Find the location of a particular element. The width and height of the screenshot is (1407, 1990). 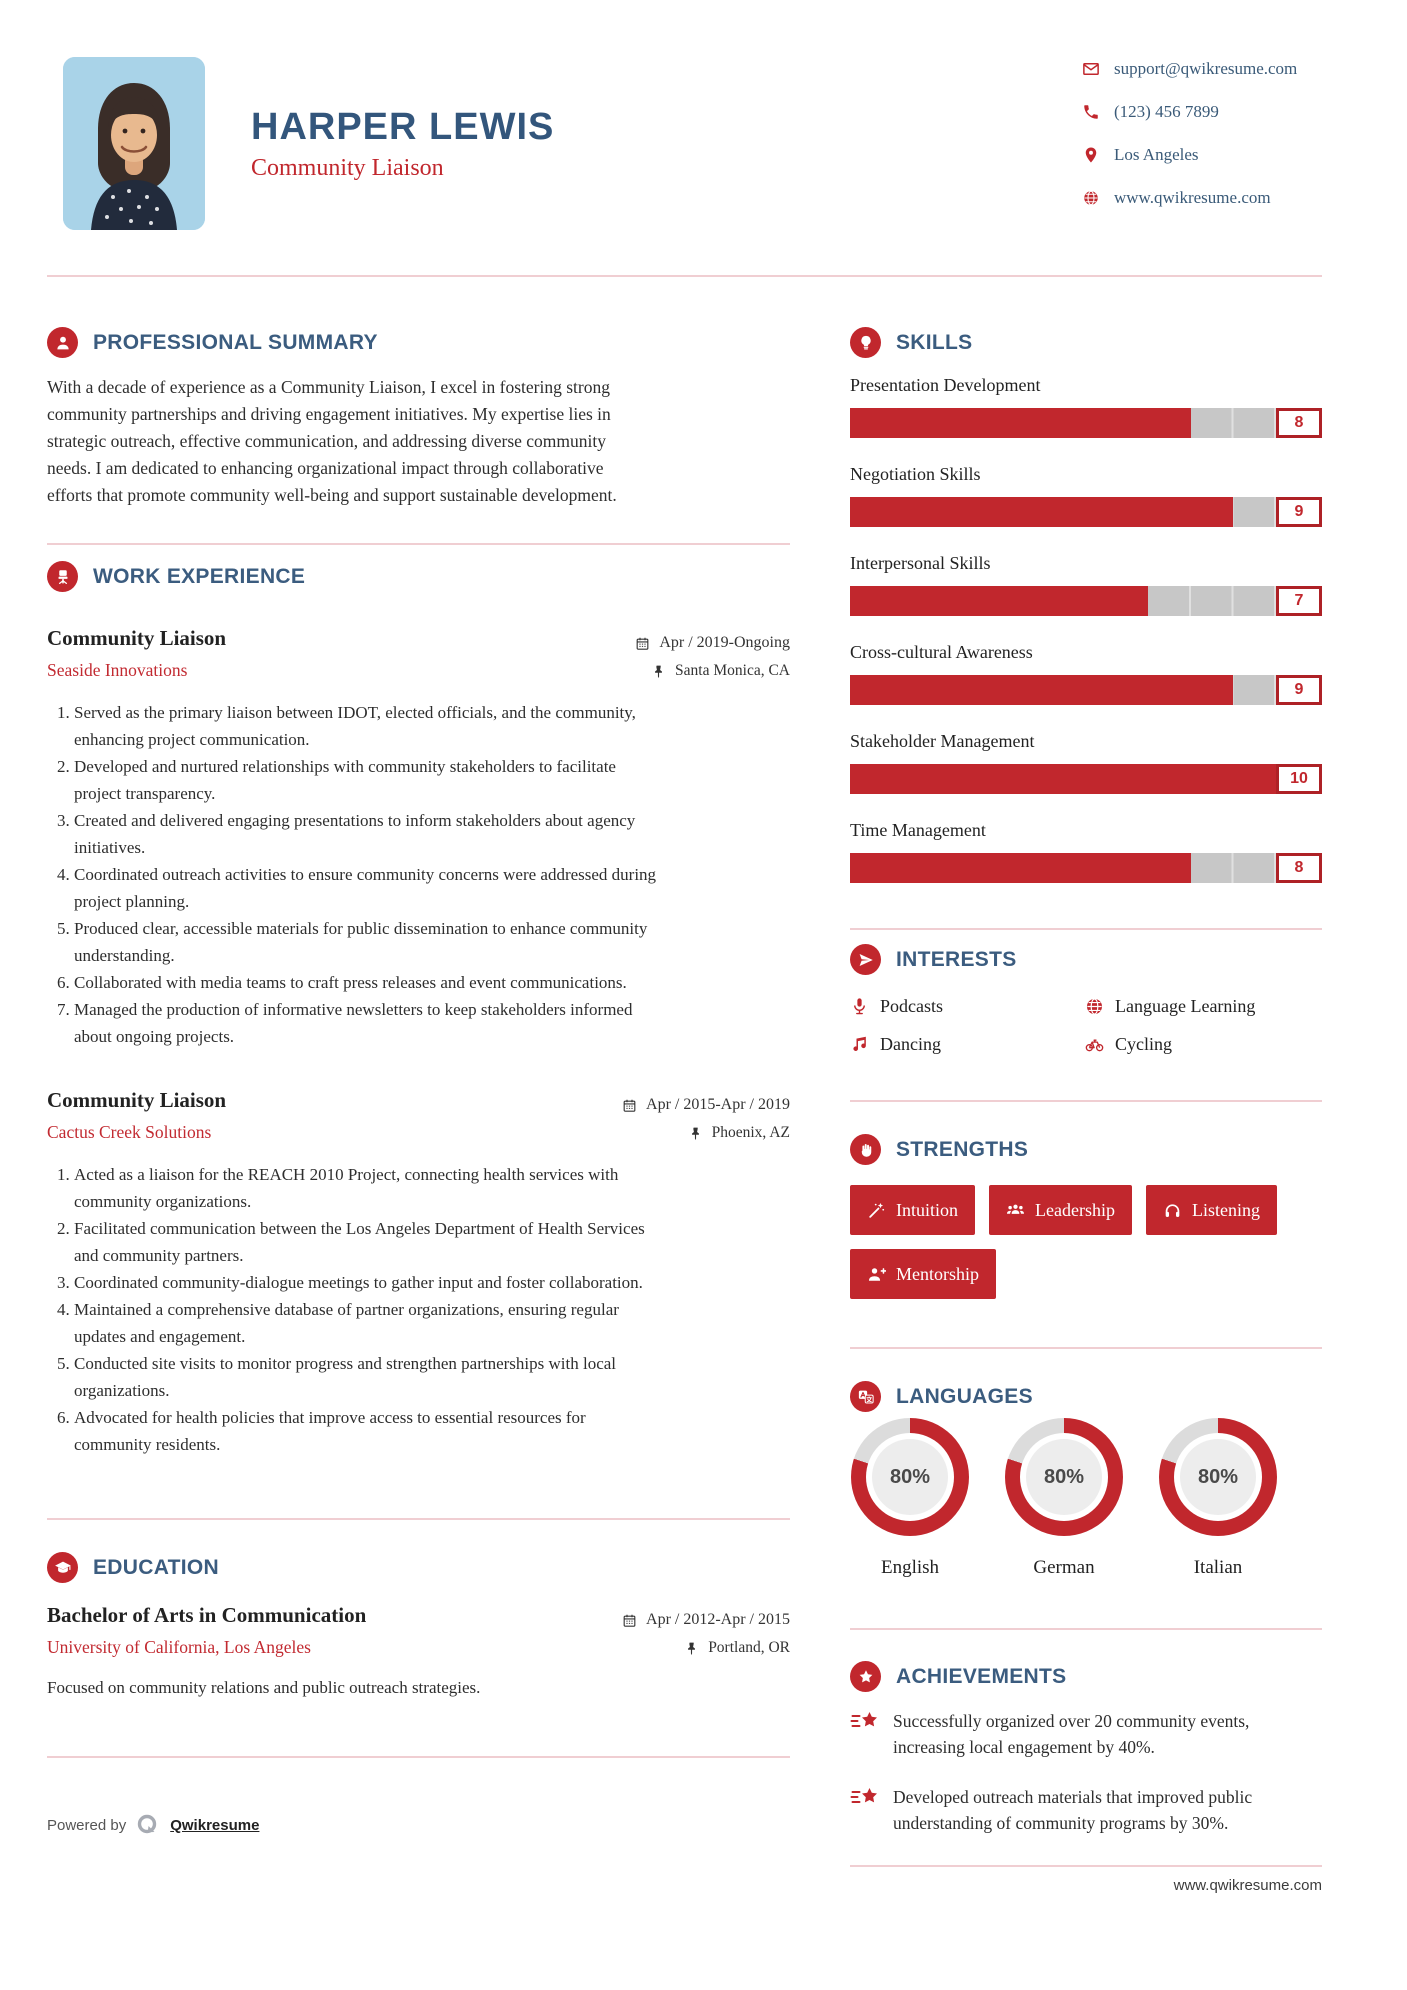

skill-label: Negotiation Skills is located at coordinates (915, 474).